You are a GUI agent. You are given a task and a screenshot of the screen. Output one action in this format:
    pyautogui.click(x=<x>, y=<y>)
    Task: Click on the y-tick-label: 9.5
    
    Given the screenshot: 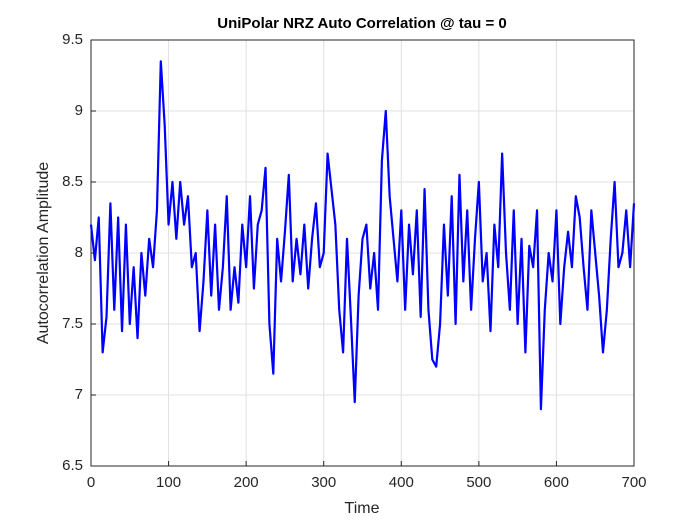 What is the action you would take?
    pyautogui.click(x=72, y=39)
    